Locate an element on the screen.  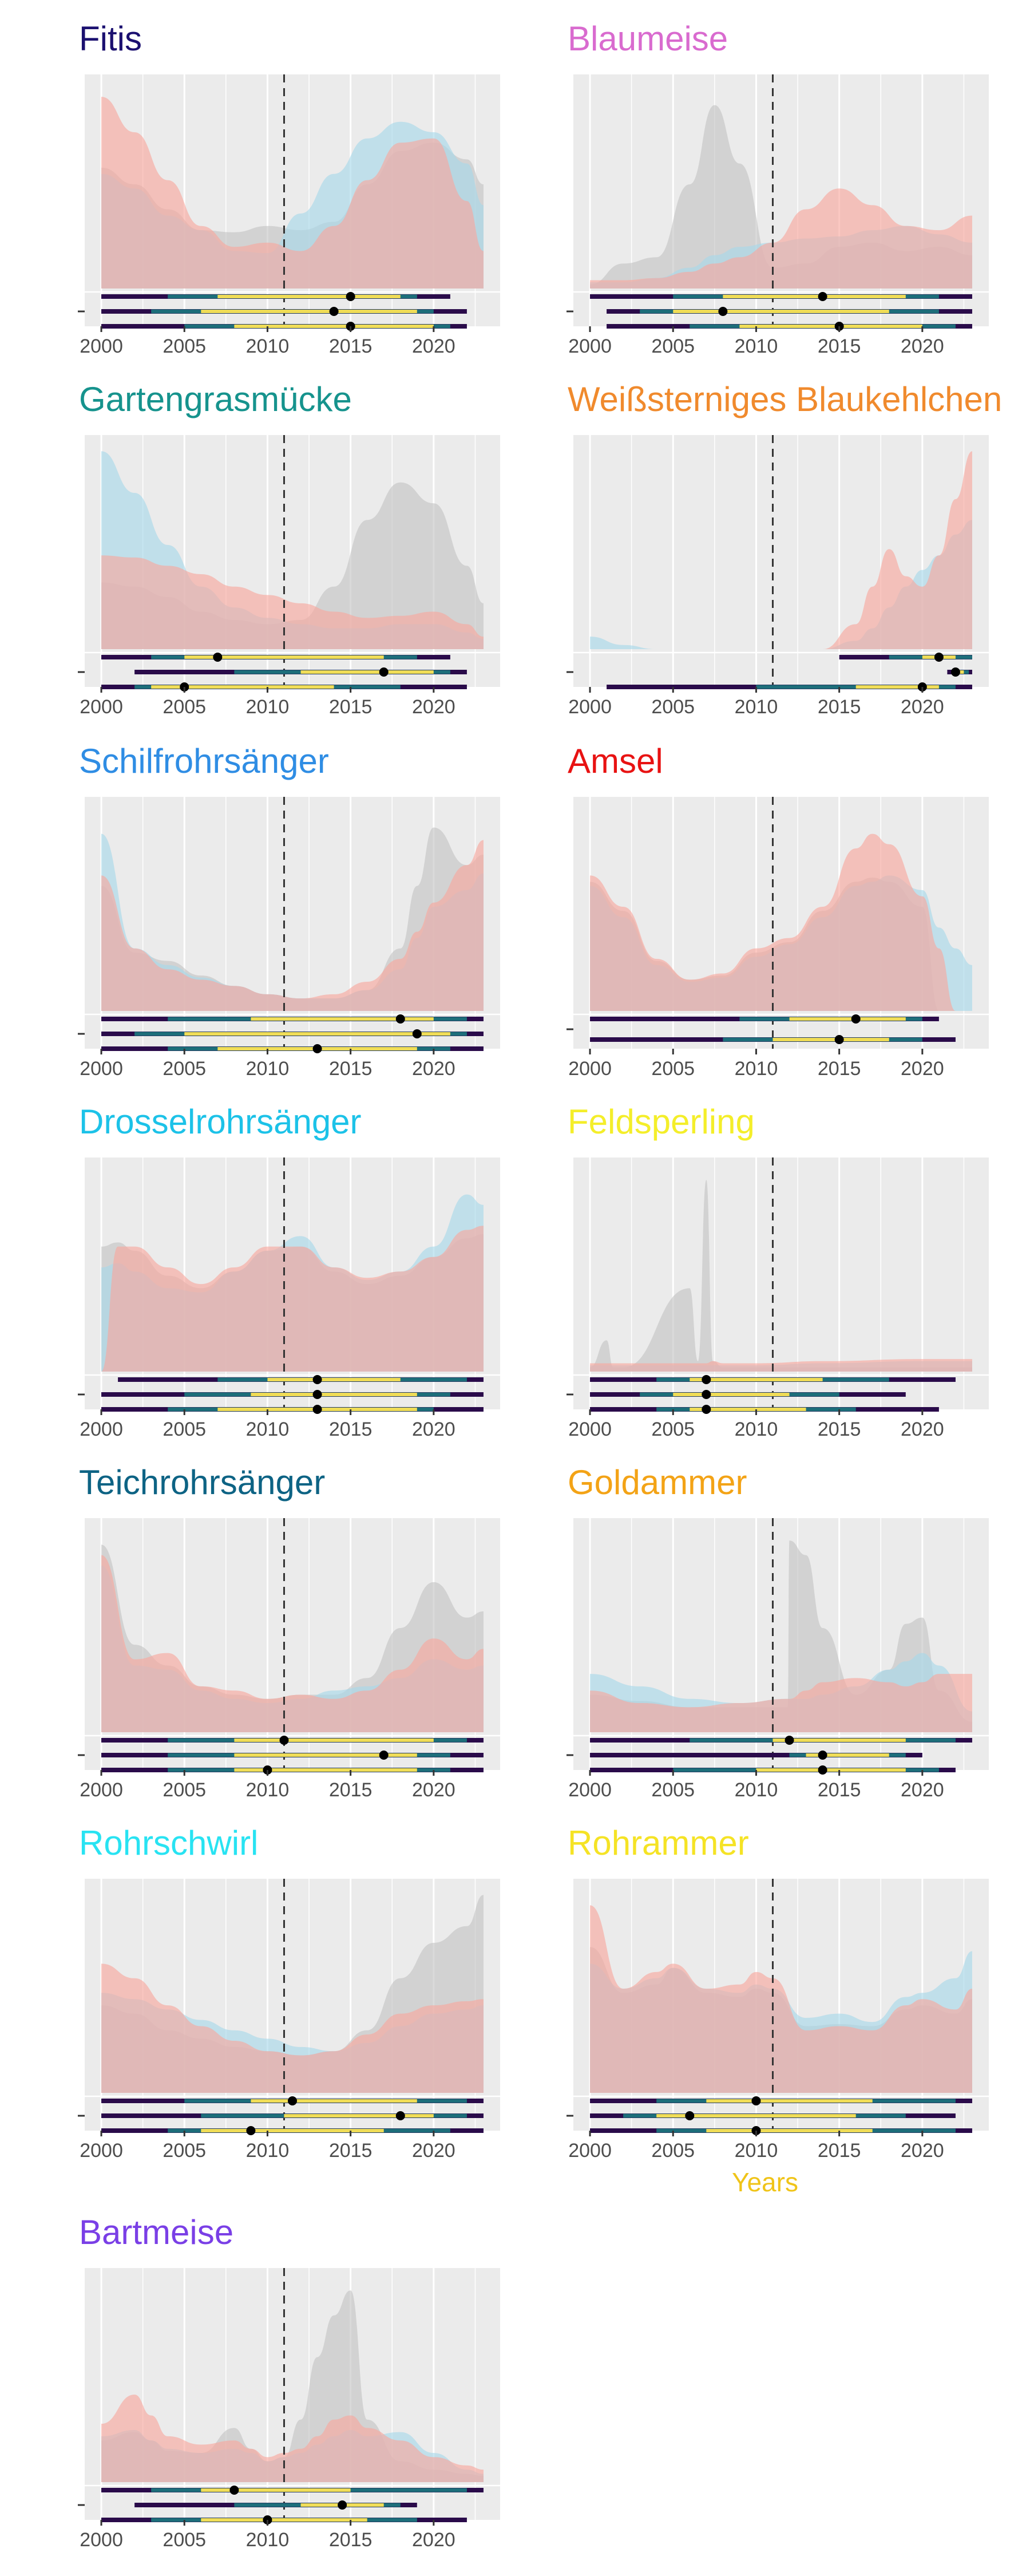
panel-13: Bartmeise 2000 2005 2010 2015 2020 is located at coordinates (289, 2382).